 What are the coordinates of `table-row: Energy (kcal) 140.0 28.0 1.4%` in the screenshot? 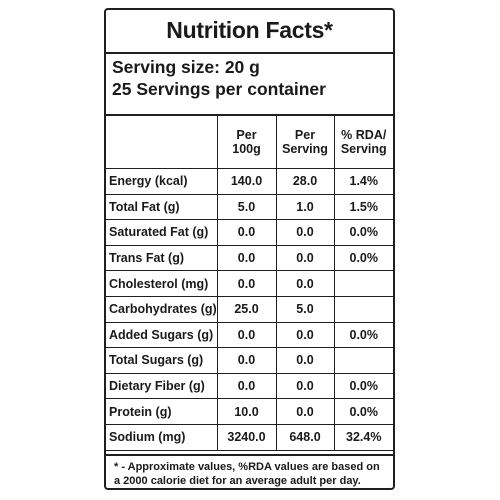 It's located at (249, 181).